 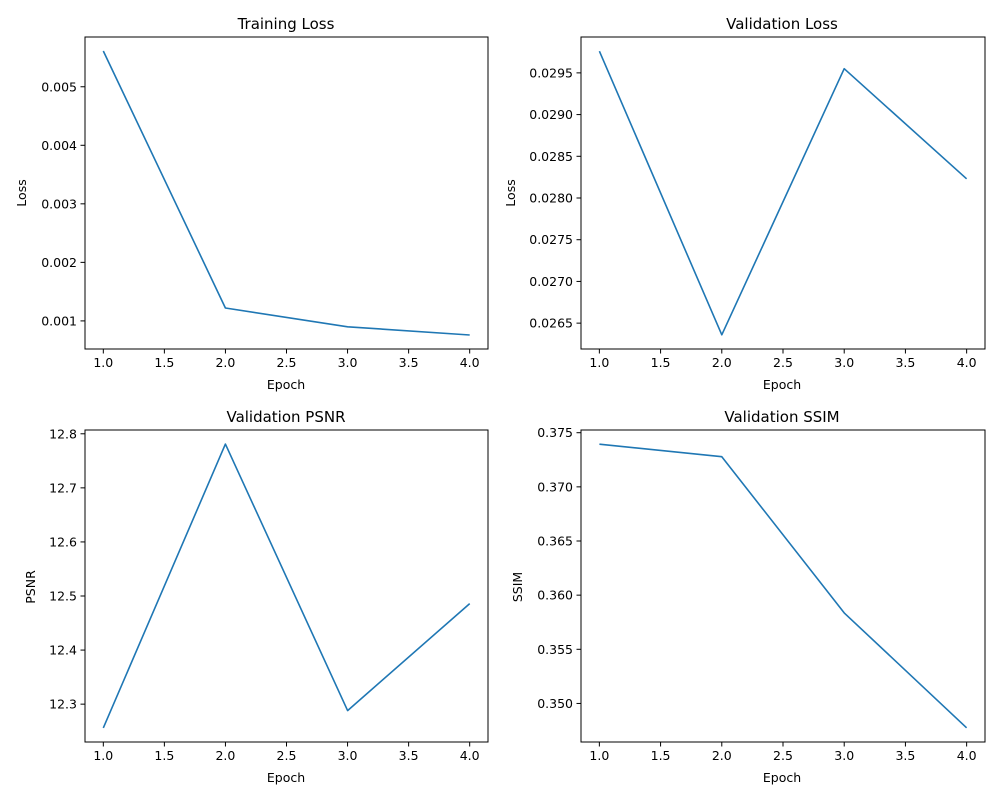 I want to click on y-tick-label: 0.0265, so click(x=551, y=323).